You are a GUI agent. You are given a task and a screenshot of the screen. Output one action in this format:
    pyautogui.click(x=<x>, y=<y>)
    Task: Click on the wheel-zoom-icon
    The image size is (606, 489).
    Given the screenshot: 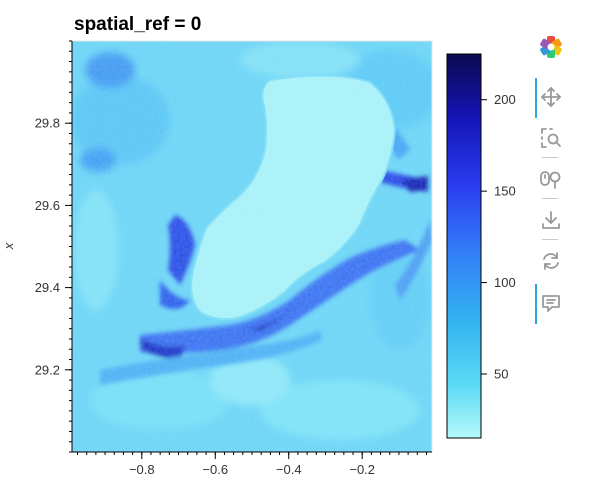 What is the action you would take?
    pyautogui.click(x=551, y=179)
    